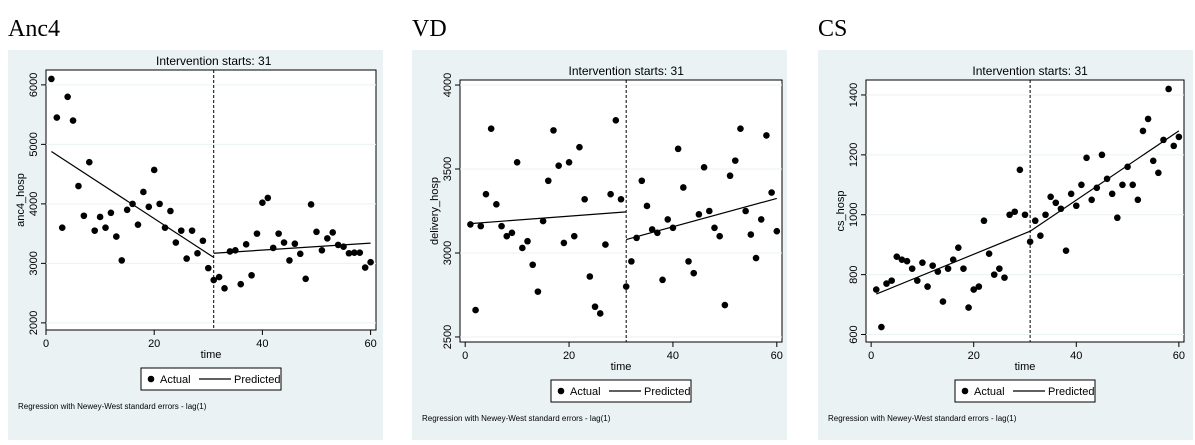 The image size is (1195, 445). Describe the element at coordinates (1025, 367) in the screenshot. I see `x-axis-label: time` at that location.